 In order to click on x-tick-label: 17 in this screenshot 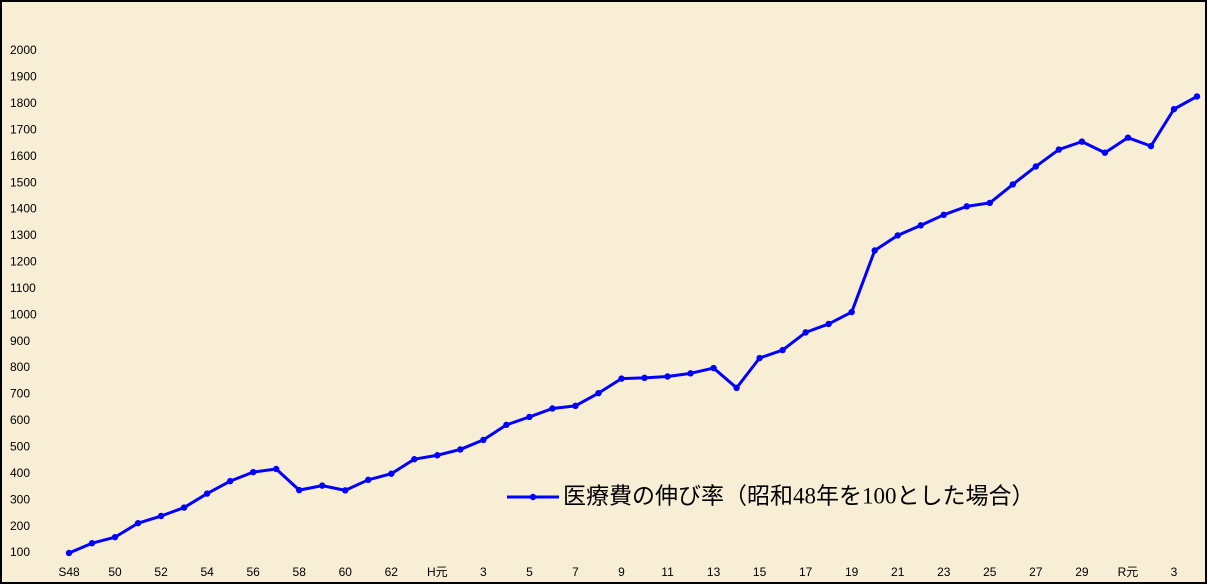, I will do `click(806, 572)`.